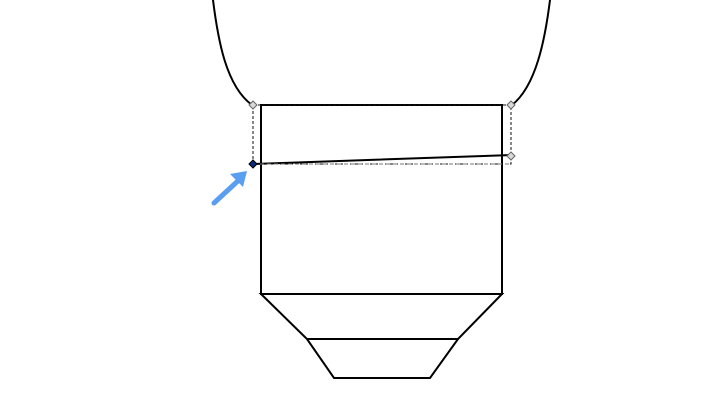 Image resolution: width=720 pixels, height=400 pixels. What do you see at coordinates (253, 105) in the screenshot?
I see `handle-top-left` at bounding box center [253, 105].